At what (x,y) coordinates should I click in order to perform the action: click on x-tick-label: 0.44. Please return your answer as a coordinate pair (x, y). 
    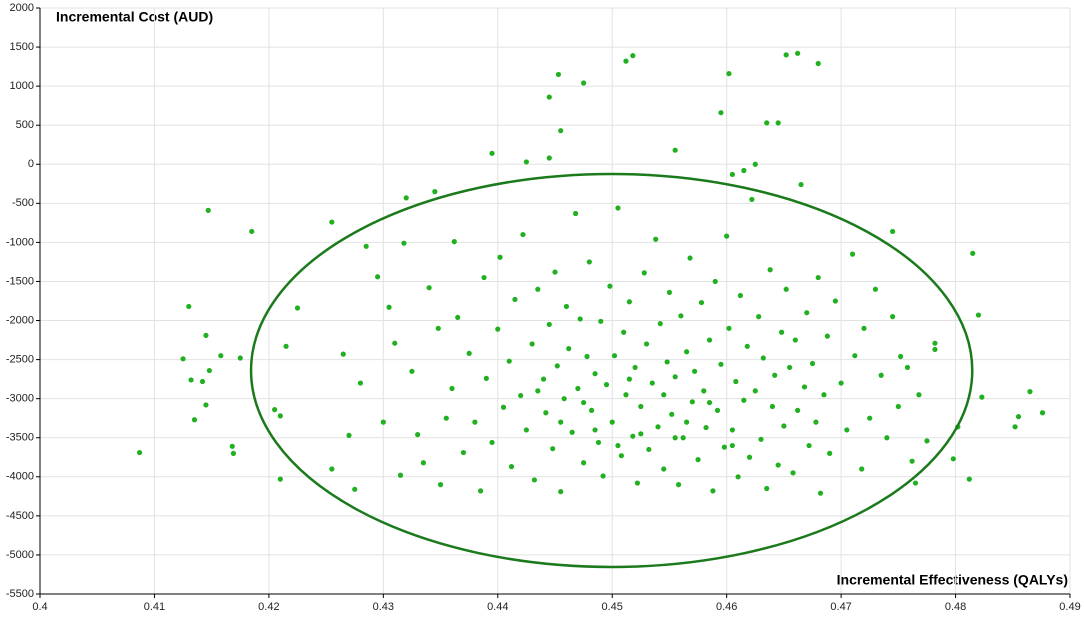
    Looking at the image, I should click on (497, 607).